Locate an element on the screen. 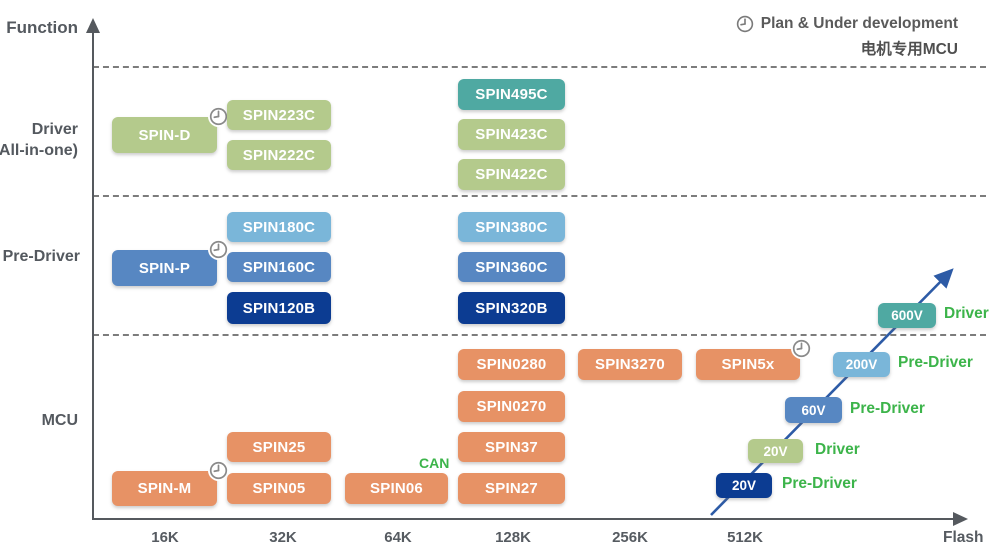 The height and width of the screenshot is (560, 989). voltage-label: 60V is located at coordinates (813, 410).